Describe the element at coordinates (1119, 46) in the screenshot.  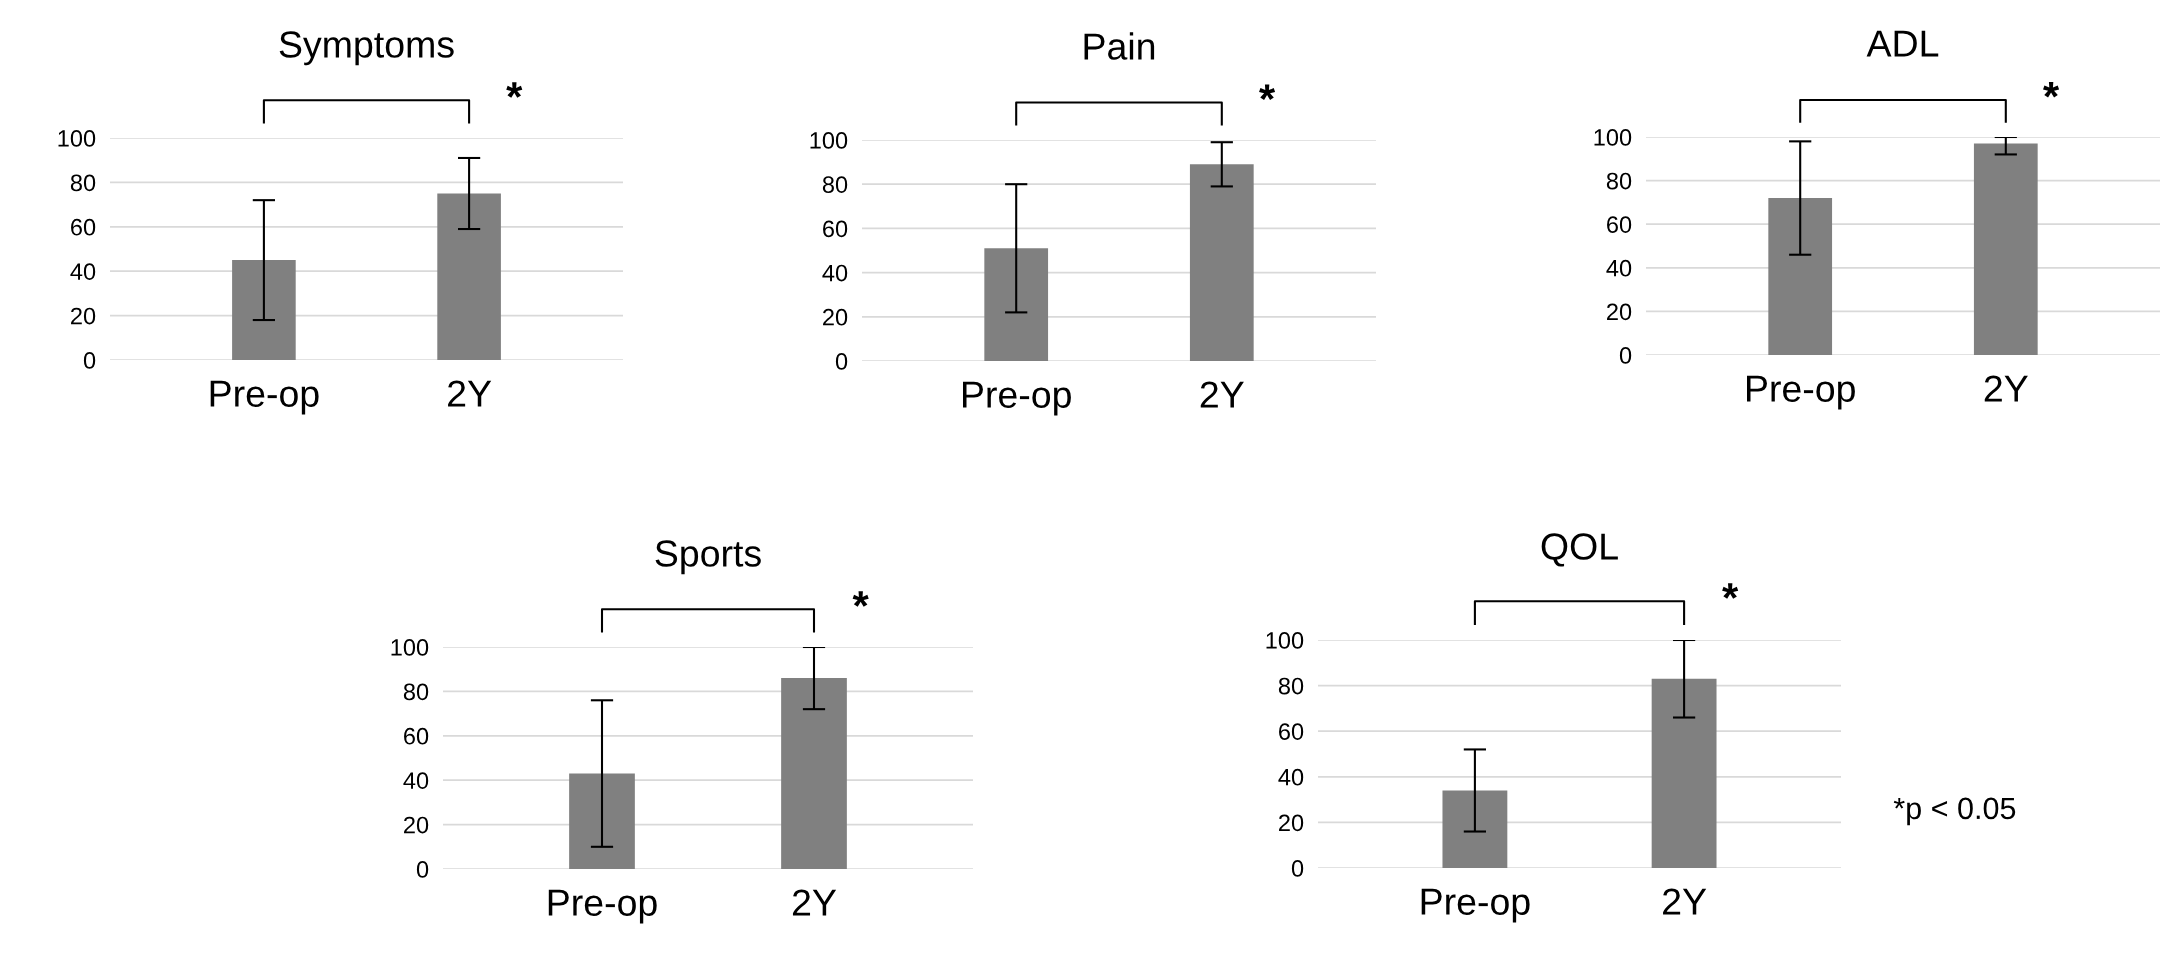
I see `chart-title: Pain` at that location.